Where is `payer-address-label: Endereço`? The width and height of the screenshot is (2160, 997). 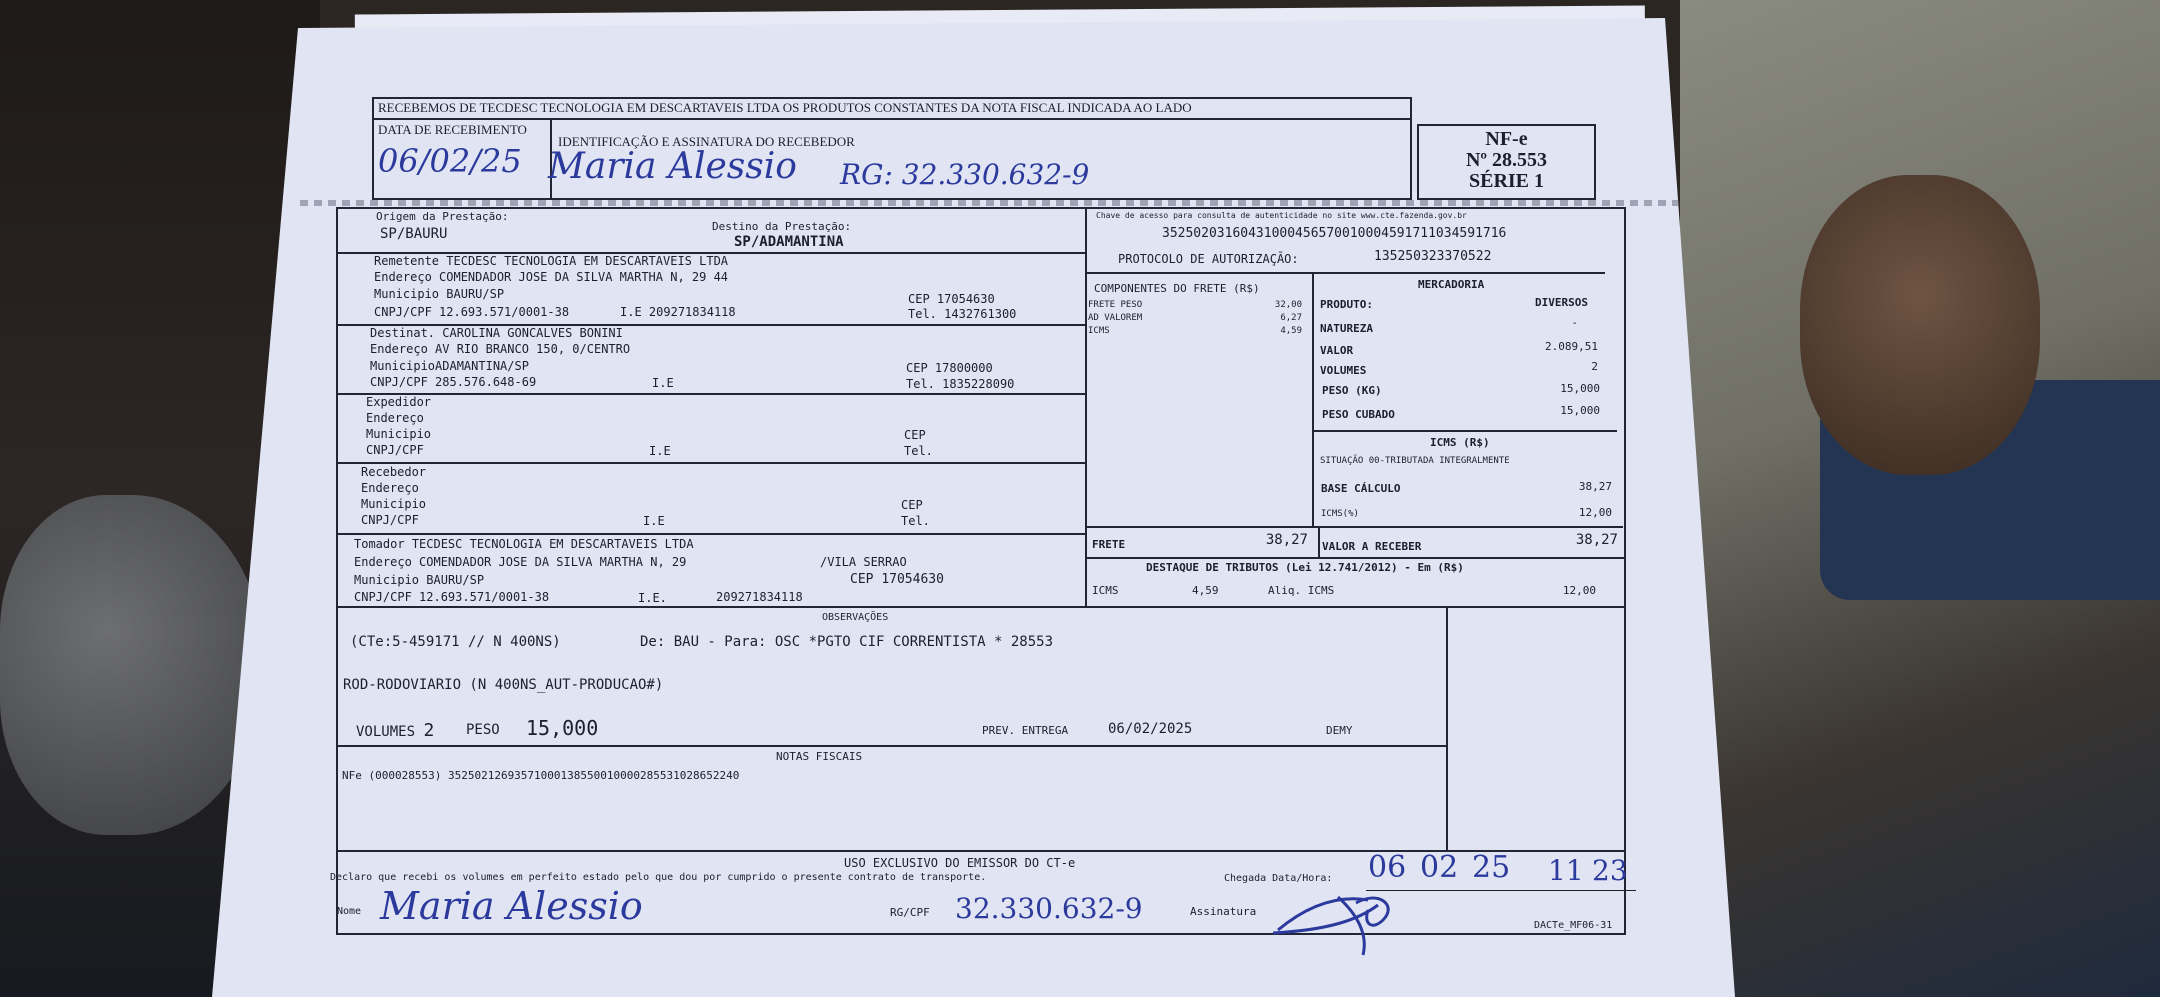 payer-address-label: Endereço is located at coordinates (383, 562).